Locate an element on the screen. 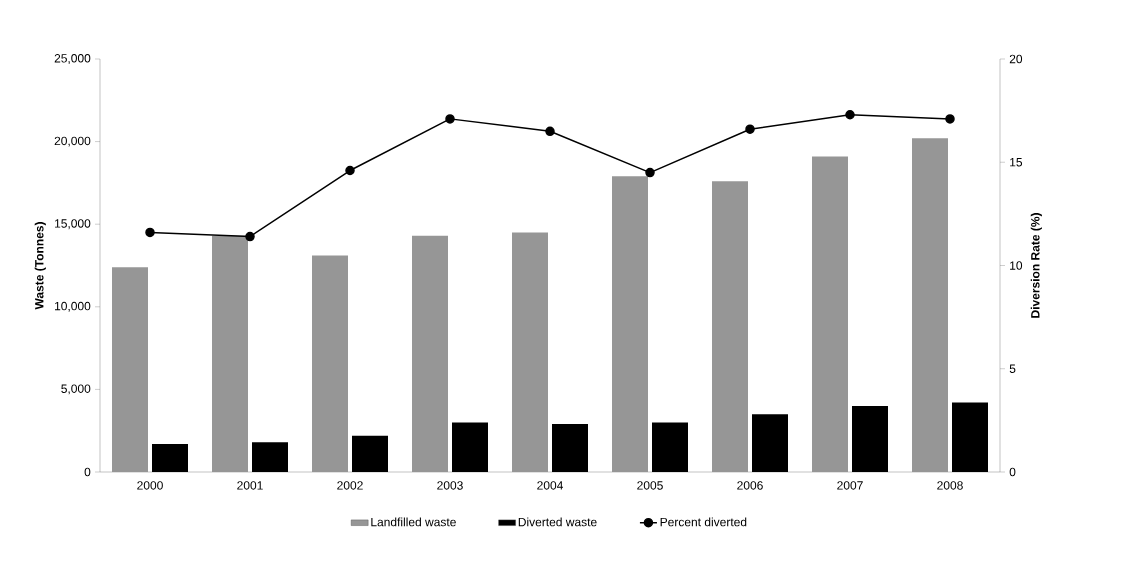 The width and height of the screenshot is (1135, 585). y-tick-label: 10,000 is located at coordinates (73, 306).